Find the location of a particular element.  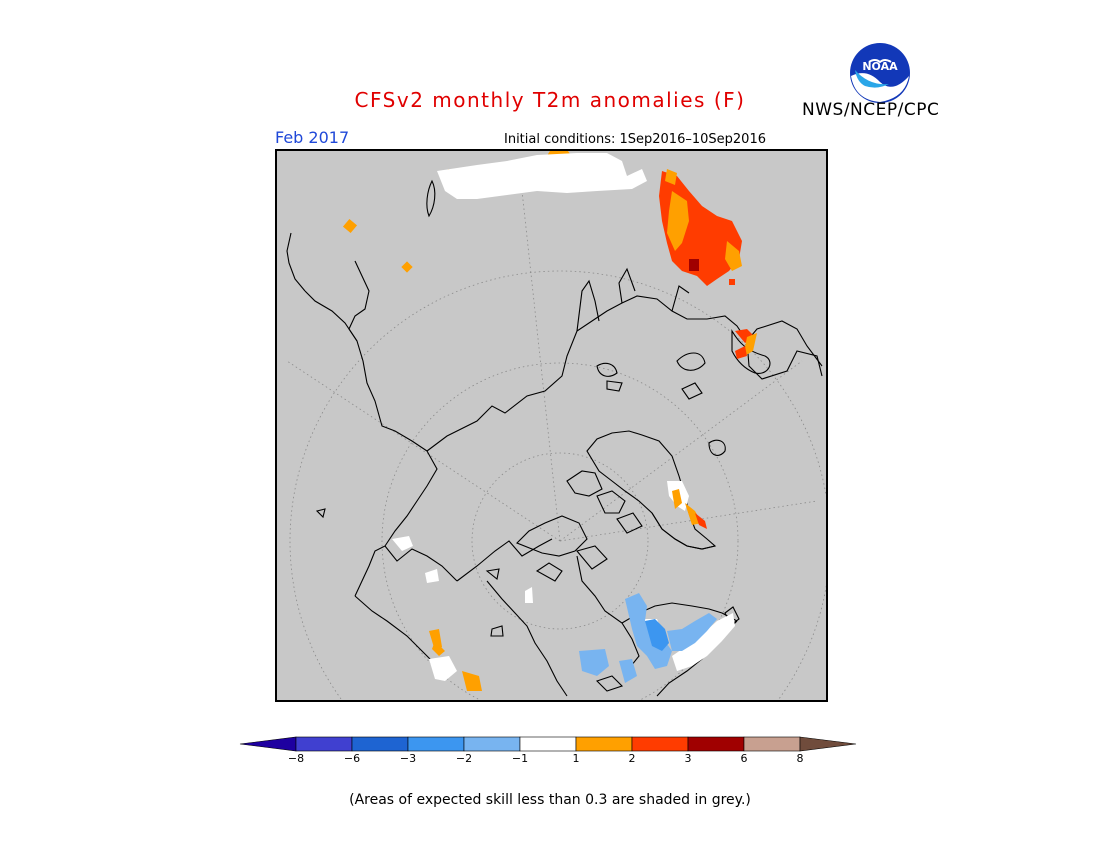

noaa-logo-text: NOAA is located at coordinates (880, 66).